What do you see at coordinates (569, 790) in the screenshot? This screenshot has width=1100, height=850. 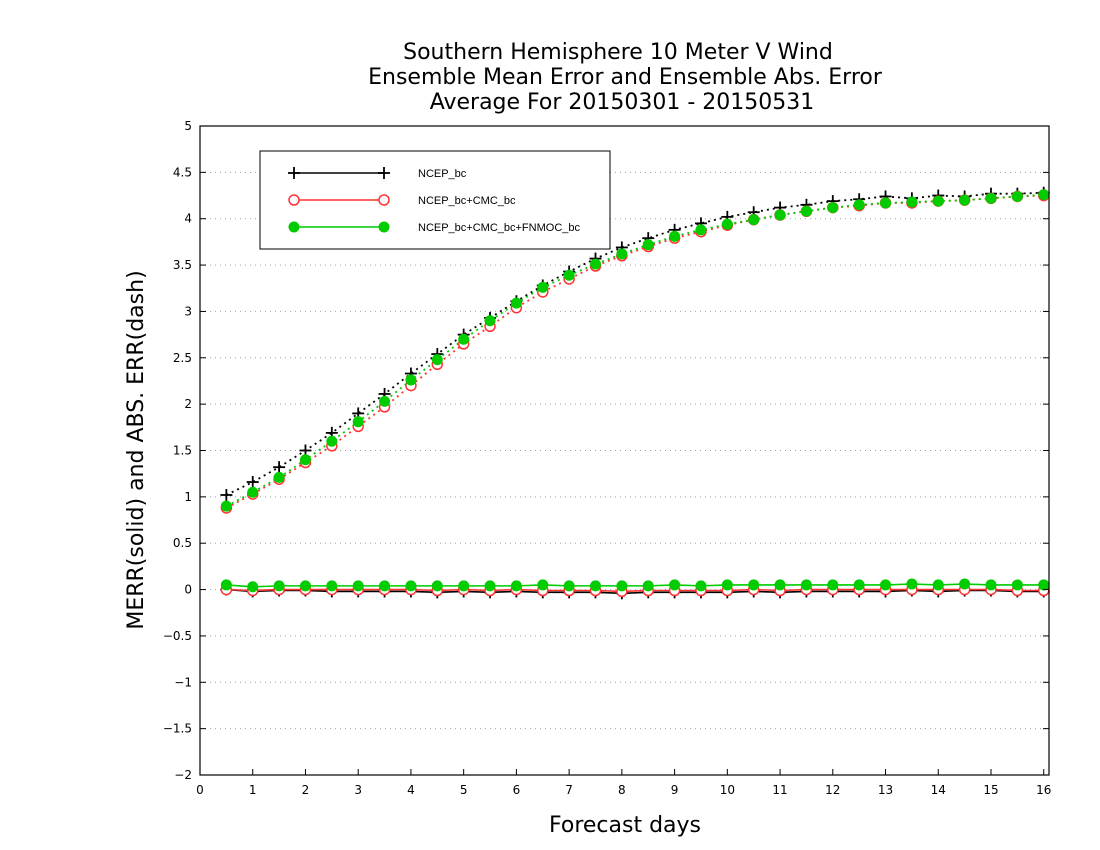 I see `x-tick-label-7: 7` at bounding box center [569, 790].